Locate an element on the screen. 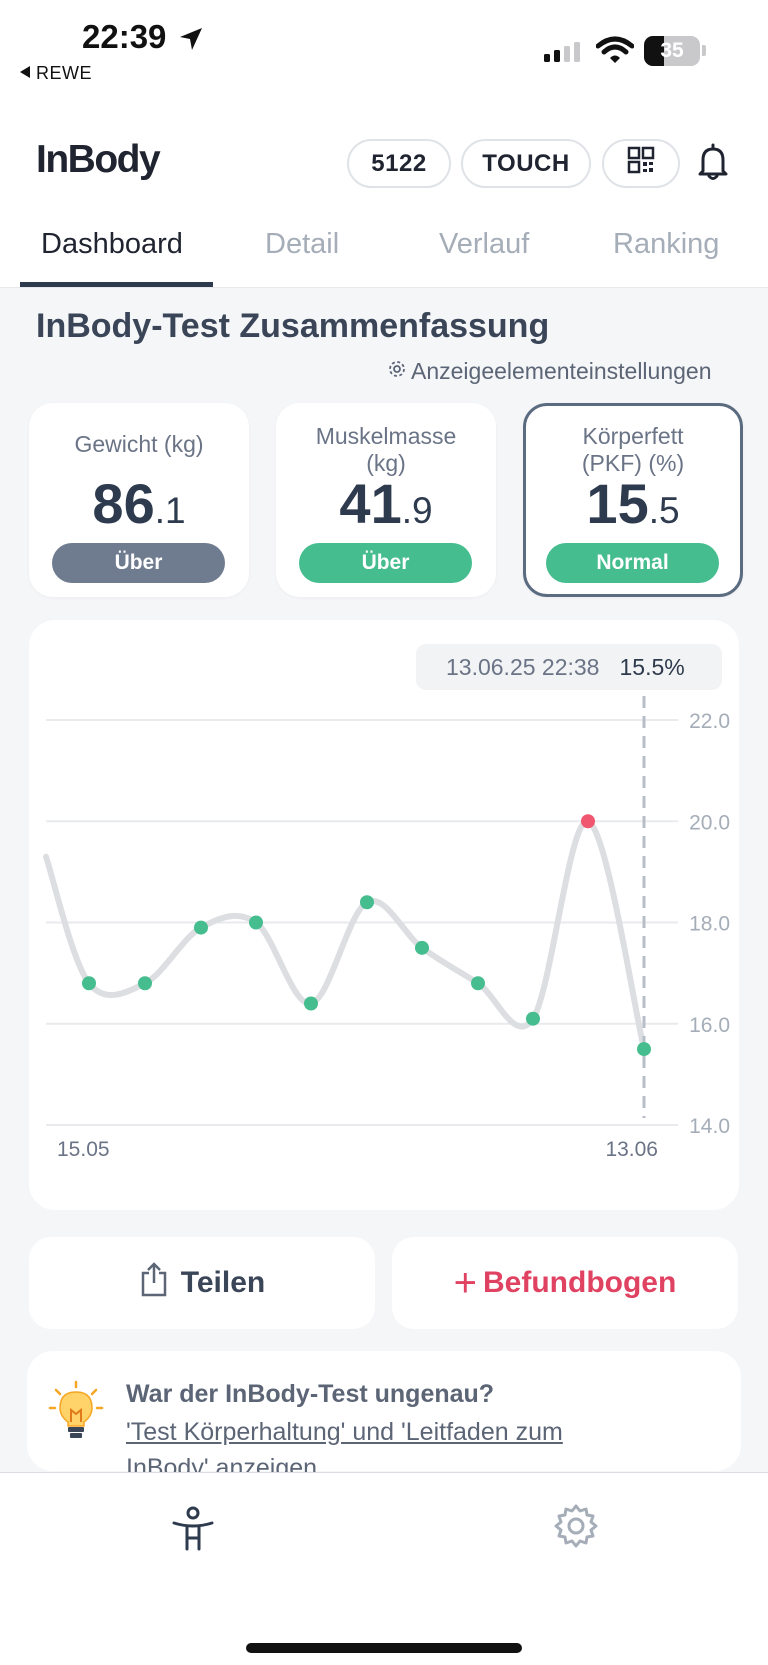 The width and height of the screenshot is (768, 1665). touch-button: TOUCH is located at coordinates (526, 163).